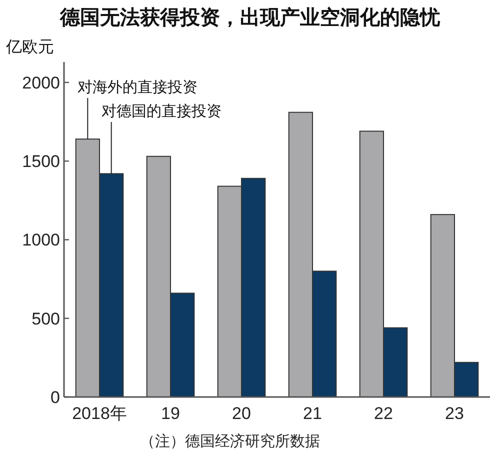 The height and width of the screenshot is (461, 500). Describe the element at coordinates (41, 162) in the screenshot. I see `y-tick-label: 1500` at that location.